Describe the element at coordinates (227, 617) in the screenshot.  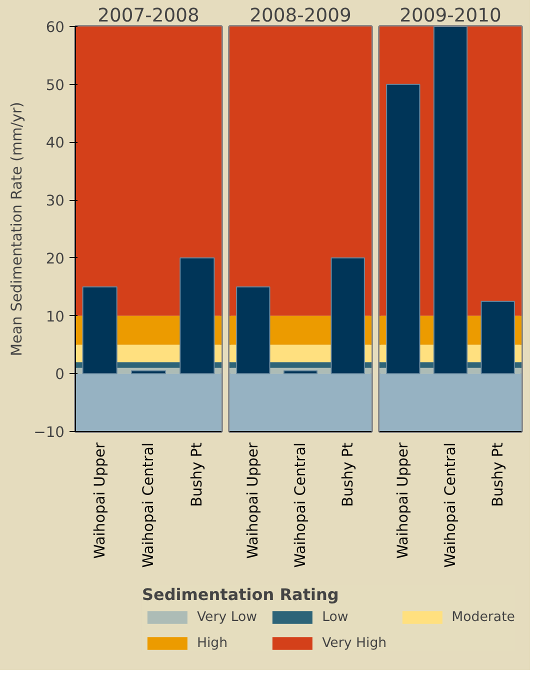
I see `legend-label: Very Low` at that location.